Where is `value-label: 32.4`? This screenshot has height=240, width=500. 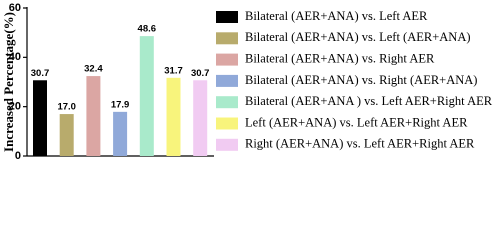 value-label: 32.4 is located at coordinates (93, 69).